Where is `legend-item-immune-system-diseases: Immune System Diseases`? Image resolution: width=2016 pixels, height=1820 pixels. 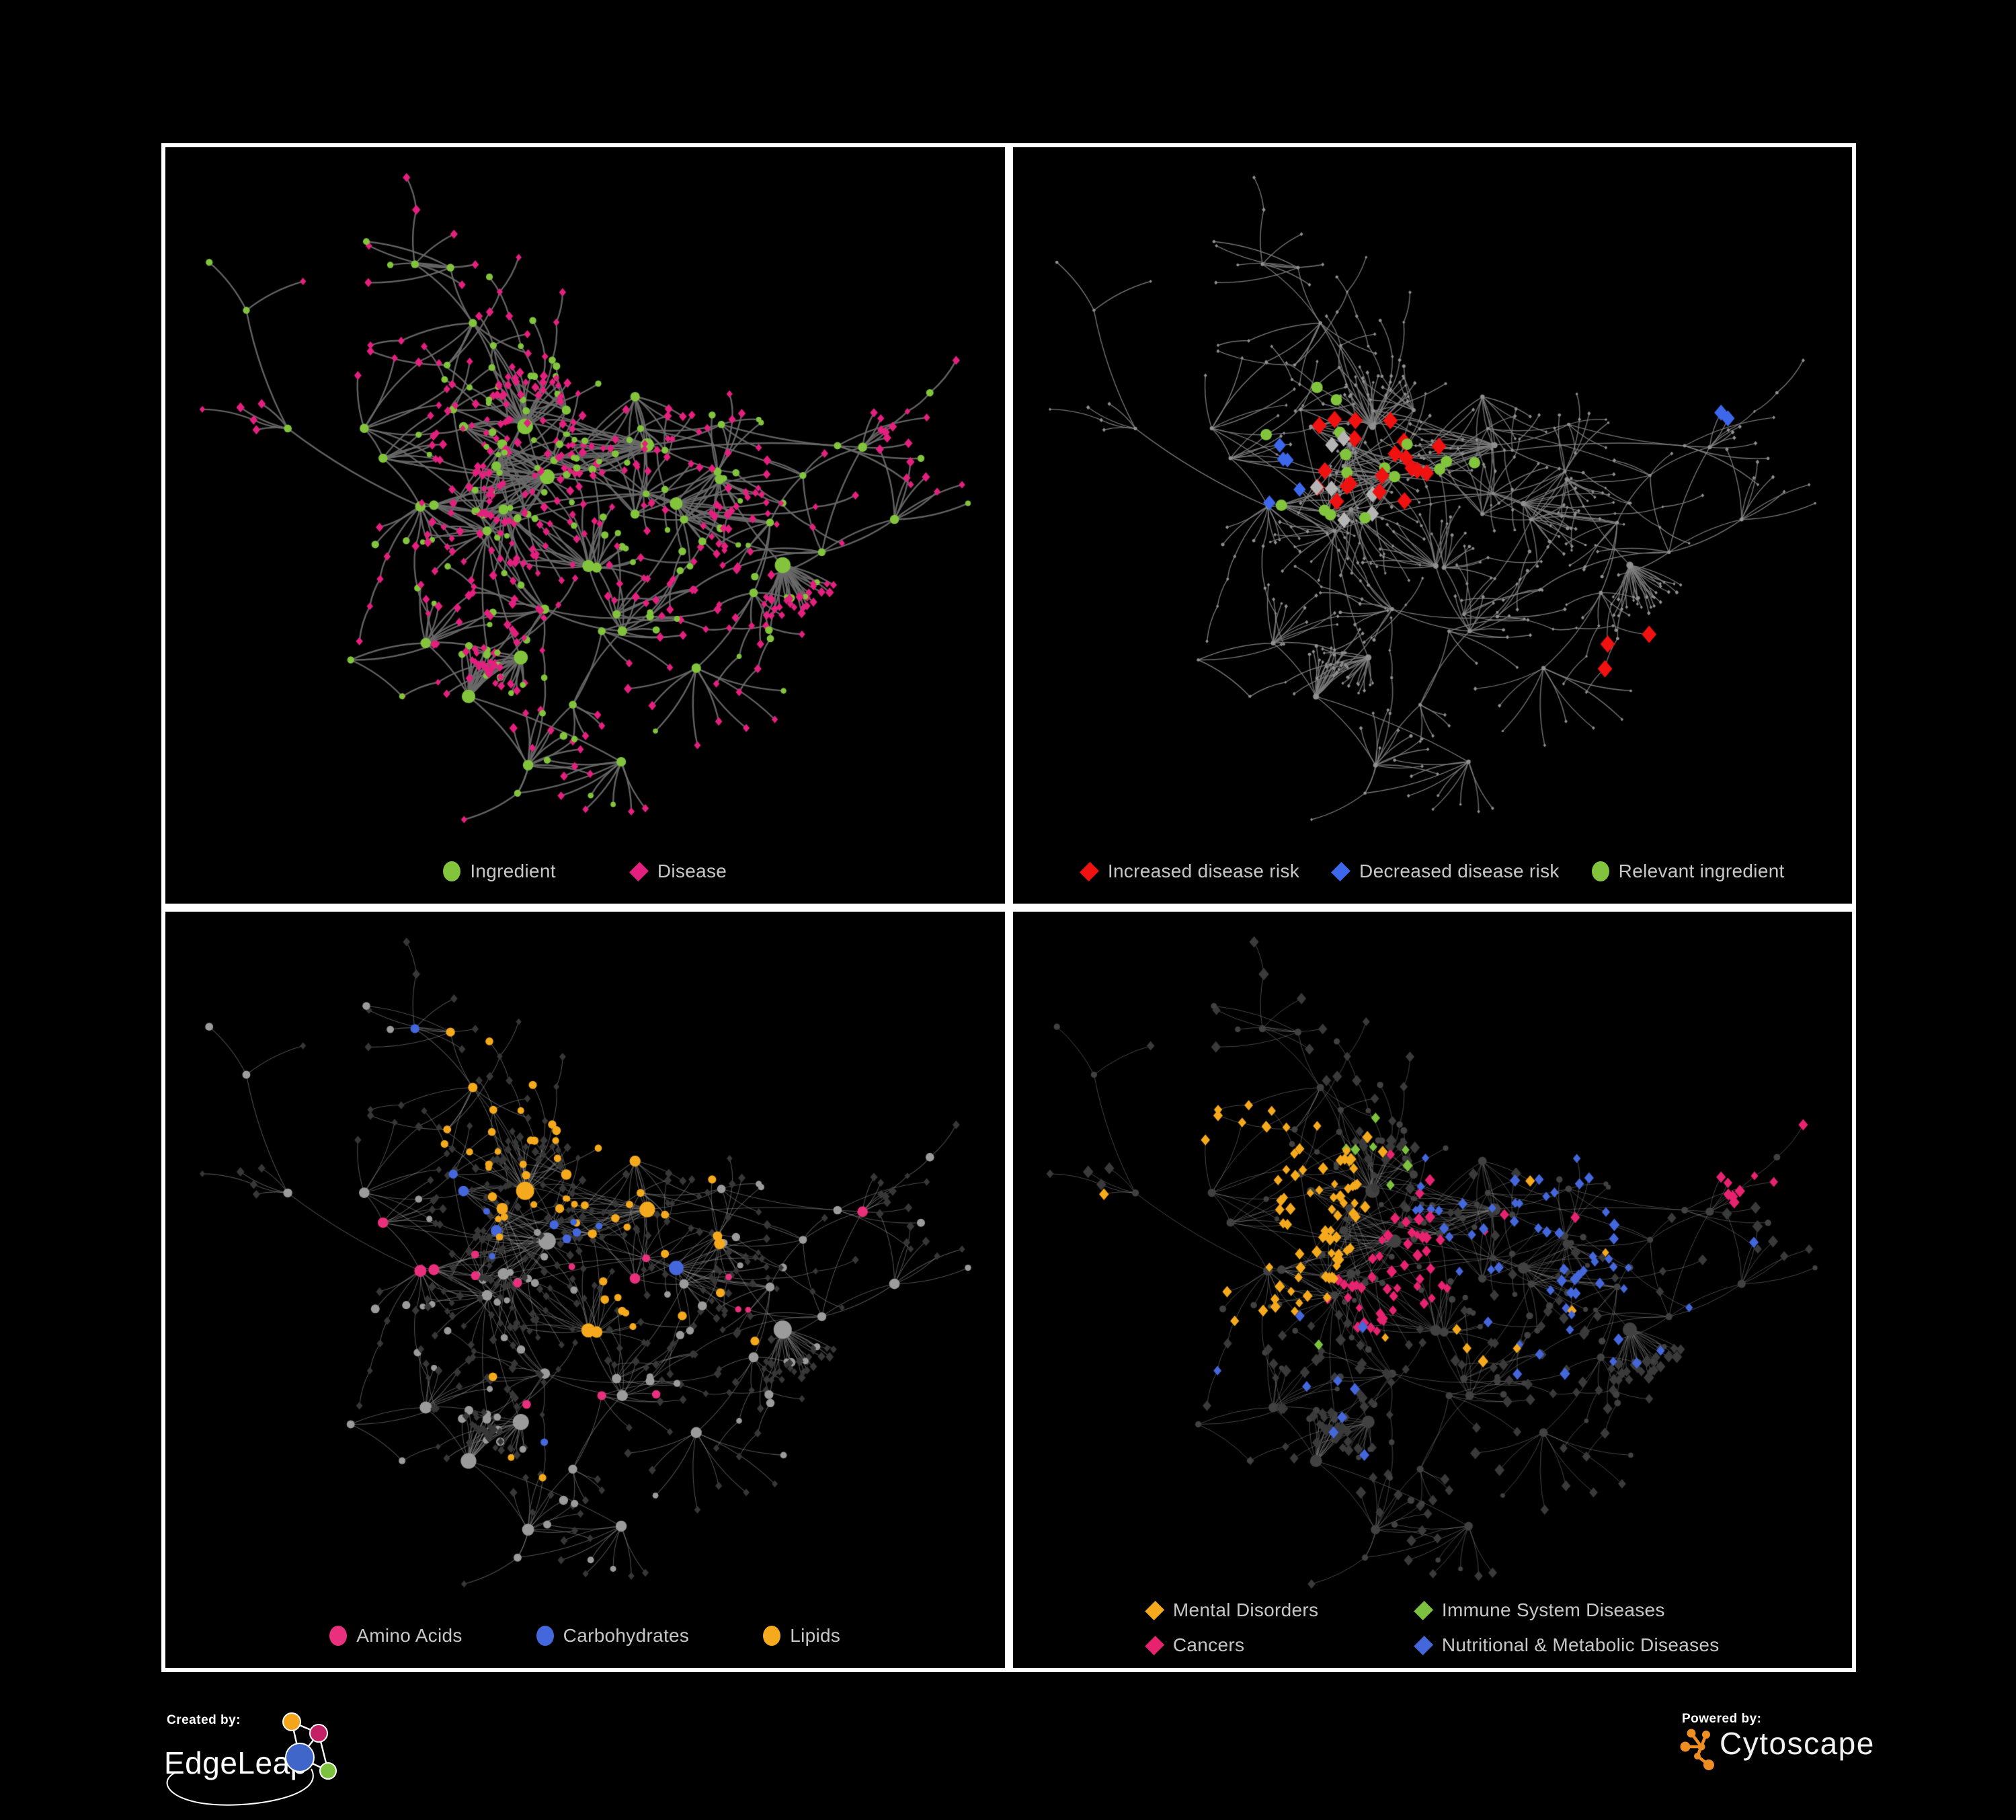 legend-item-immune-system-diseases: Immune System Diseases is located at coordinates (1539, 1610).